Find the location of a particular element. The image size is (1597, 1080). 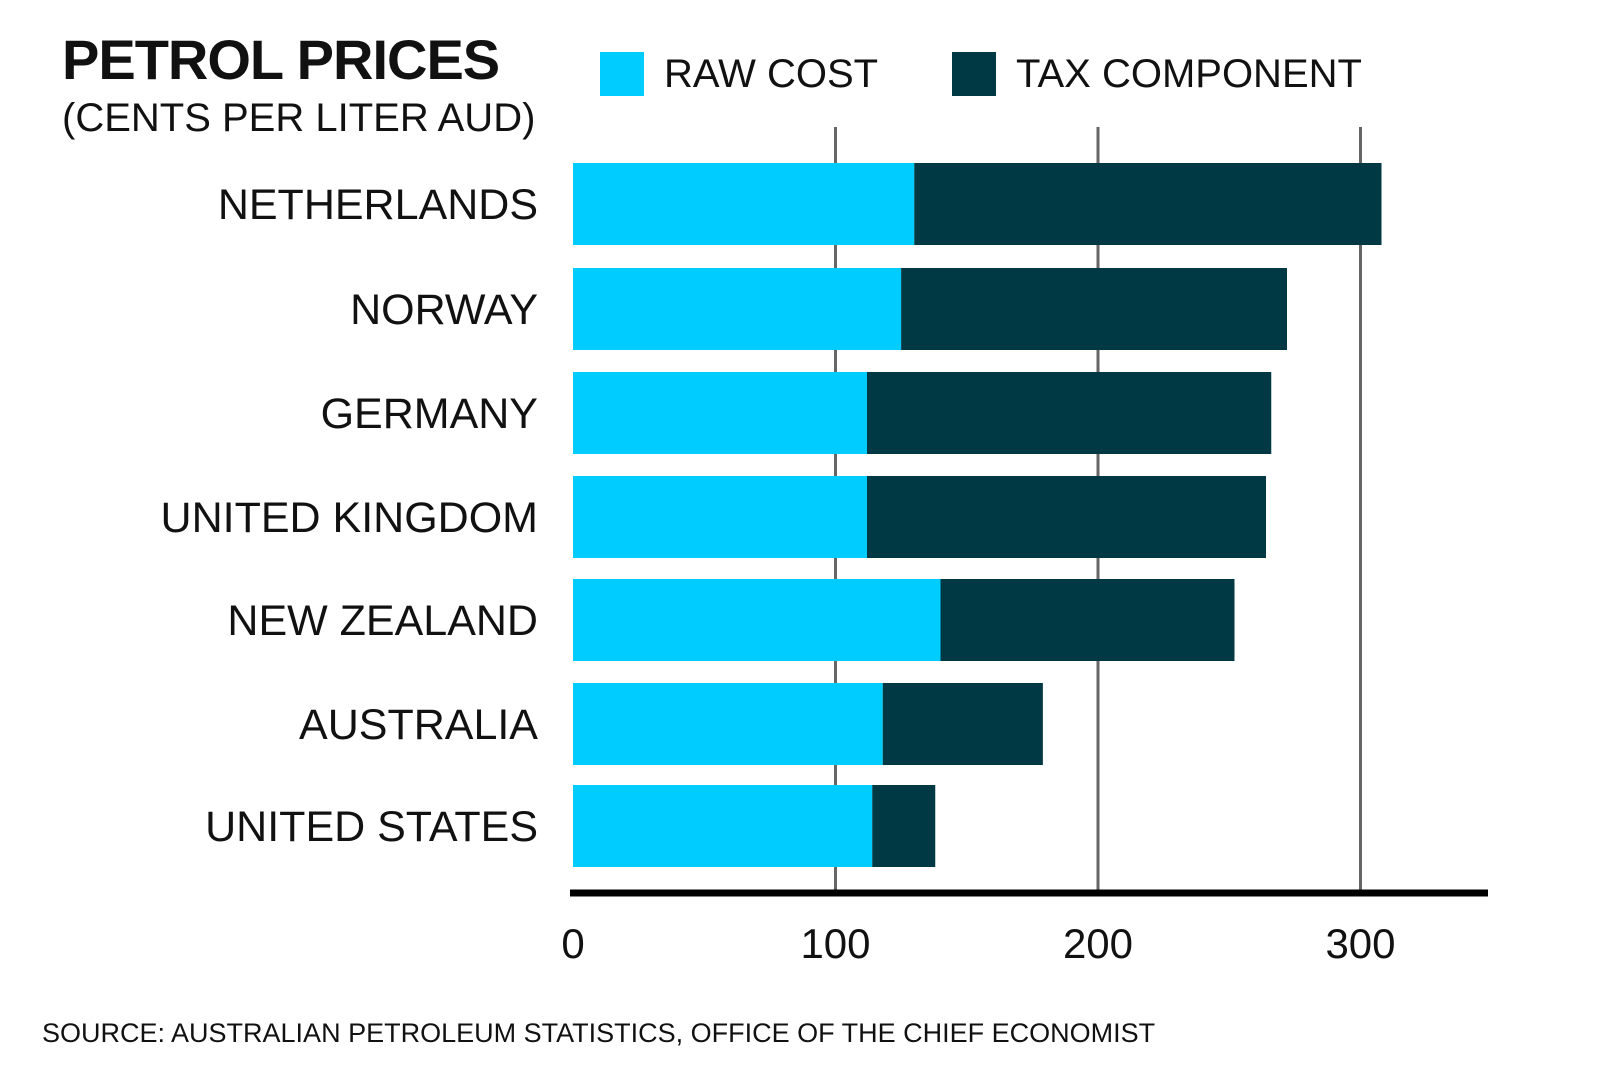

bar-australia-raw-cost is located at coordinates (728, 724).